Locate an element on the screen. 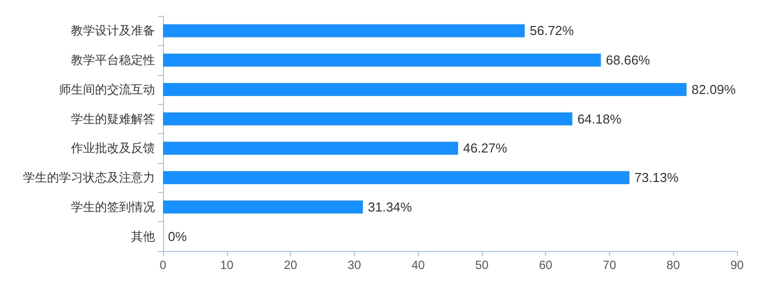  y-tick-label: 教学设计及准备 is located at coordinates (113, 31).